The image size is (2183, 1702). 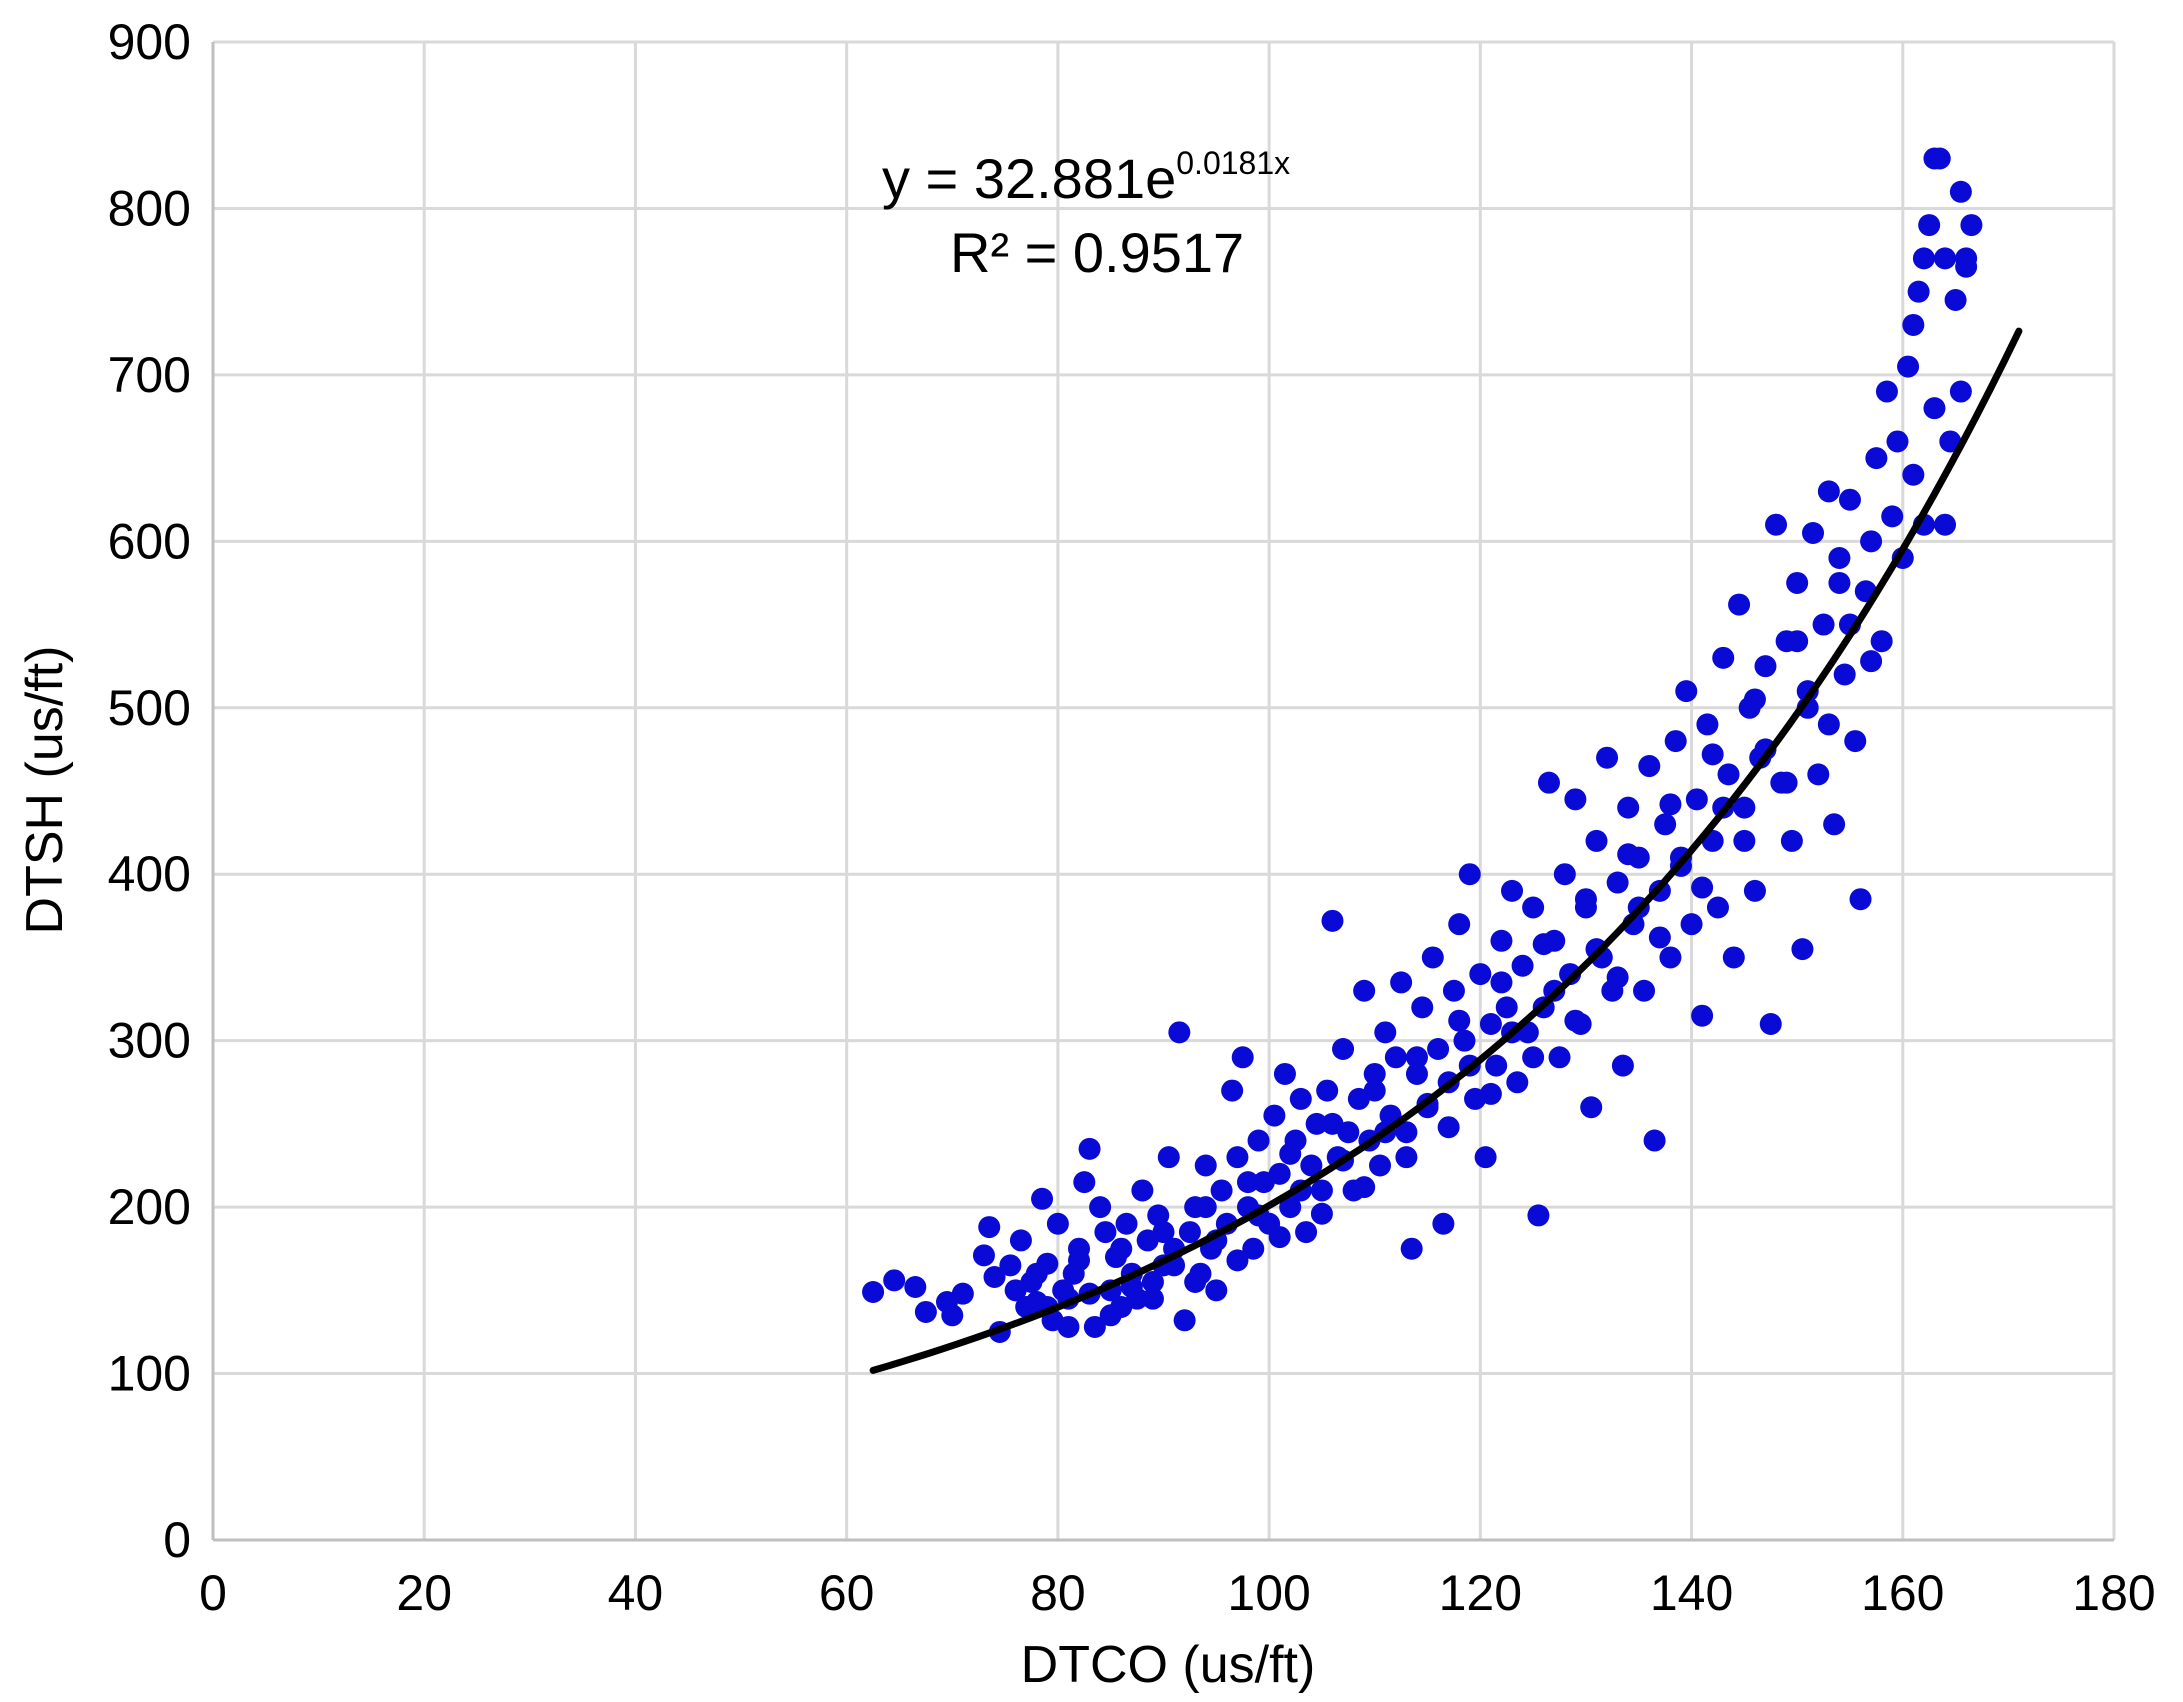 I want to click on x-tick-label: 120, so click(x=1480, y=1593).